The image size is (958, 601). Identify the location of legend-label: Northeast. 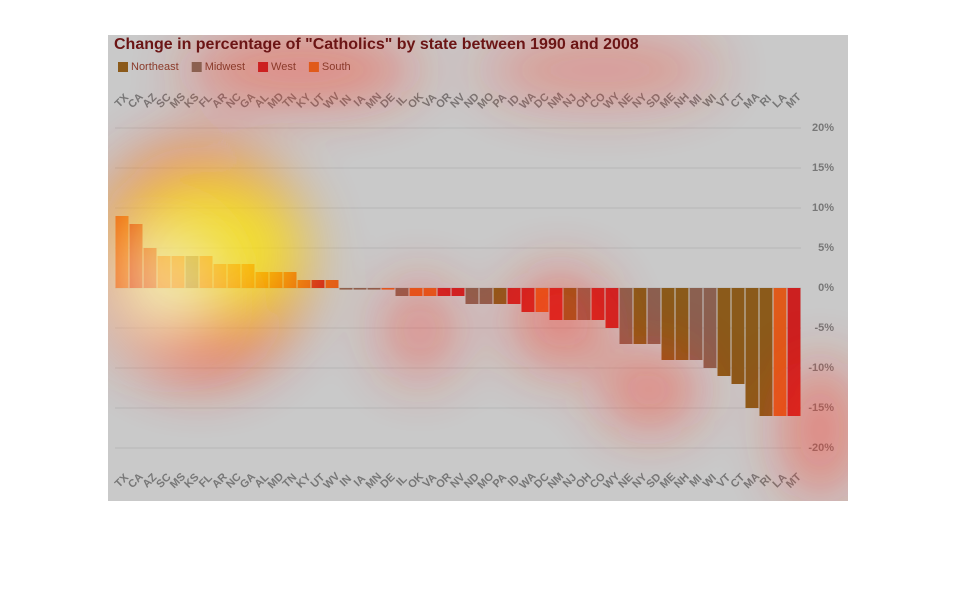
(155, 67).